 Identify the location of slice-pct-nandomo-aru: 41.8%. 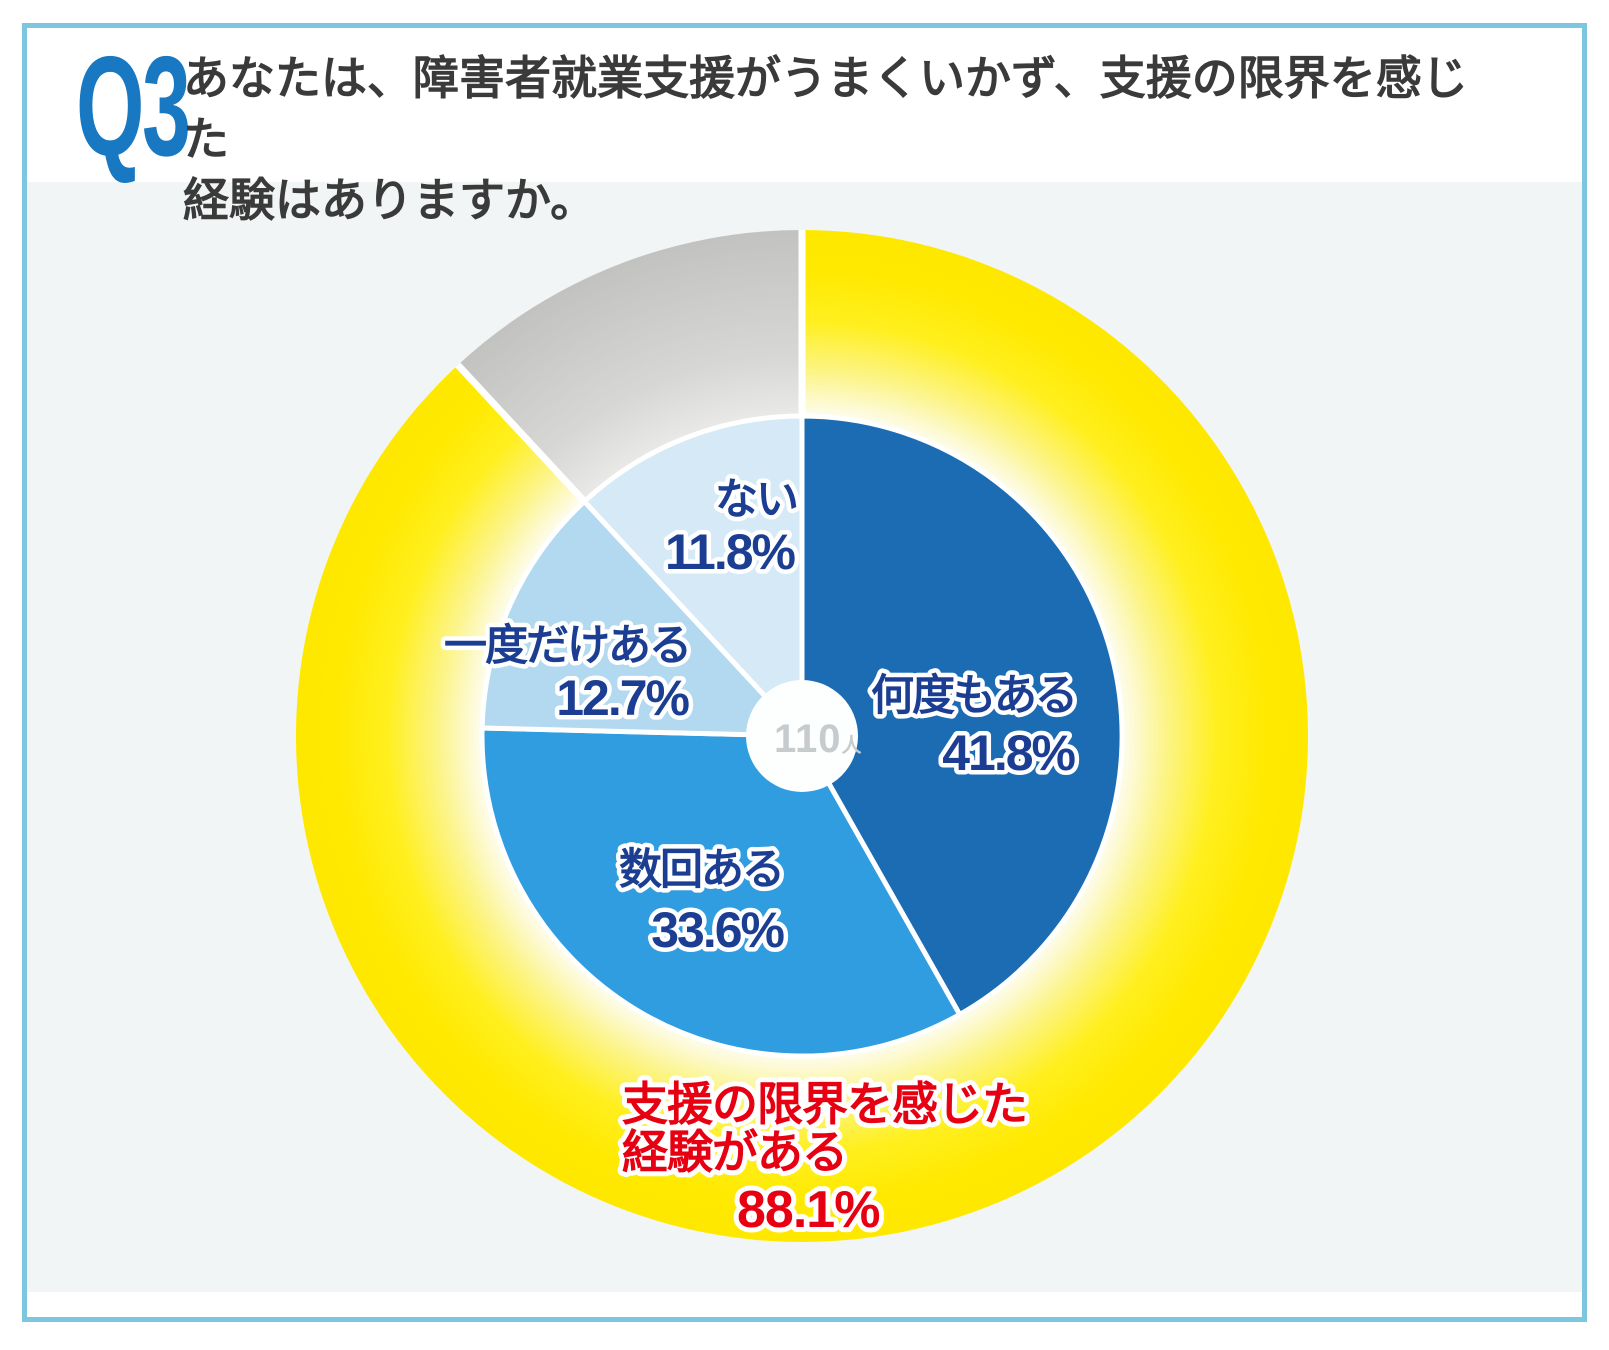
(1008, 753).